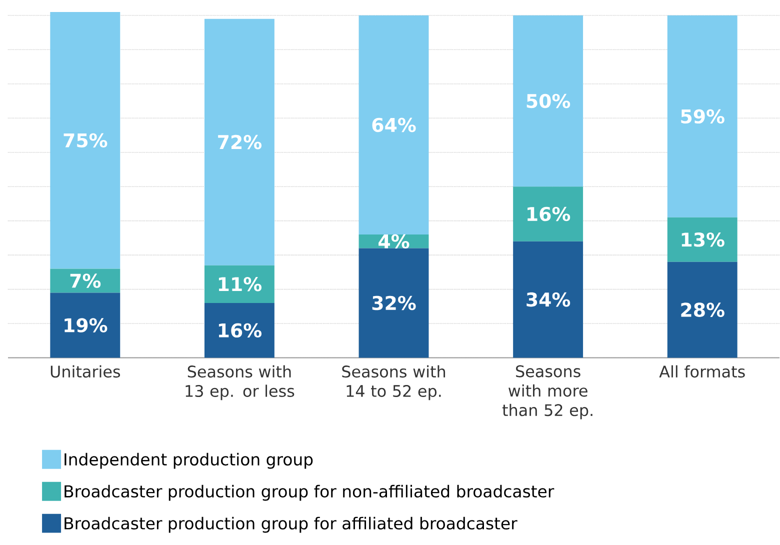 The height and width of the screenshot is (545, 780). I want to click on x-tick-label: All formats, so click(702, 371).